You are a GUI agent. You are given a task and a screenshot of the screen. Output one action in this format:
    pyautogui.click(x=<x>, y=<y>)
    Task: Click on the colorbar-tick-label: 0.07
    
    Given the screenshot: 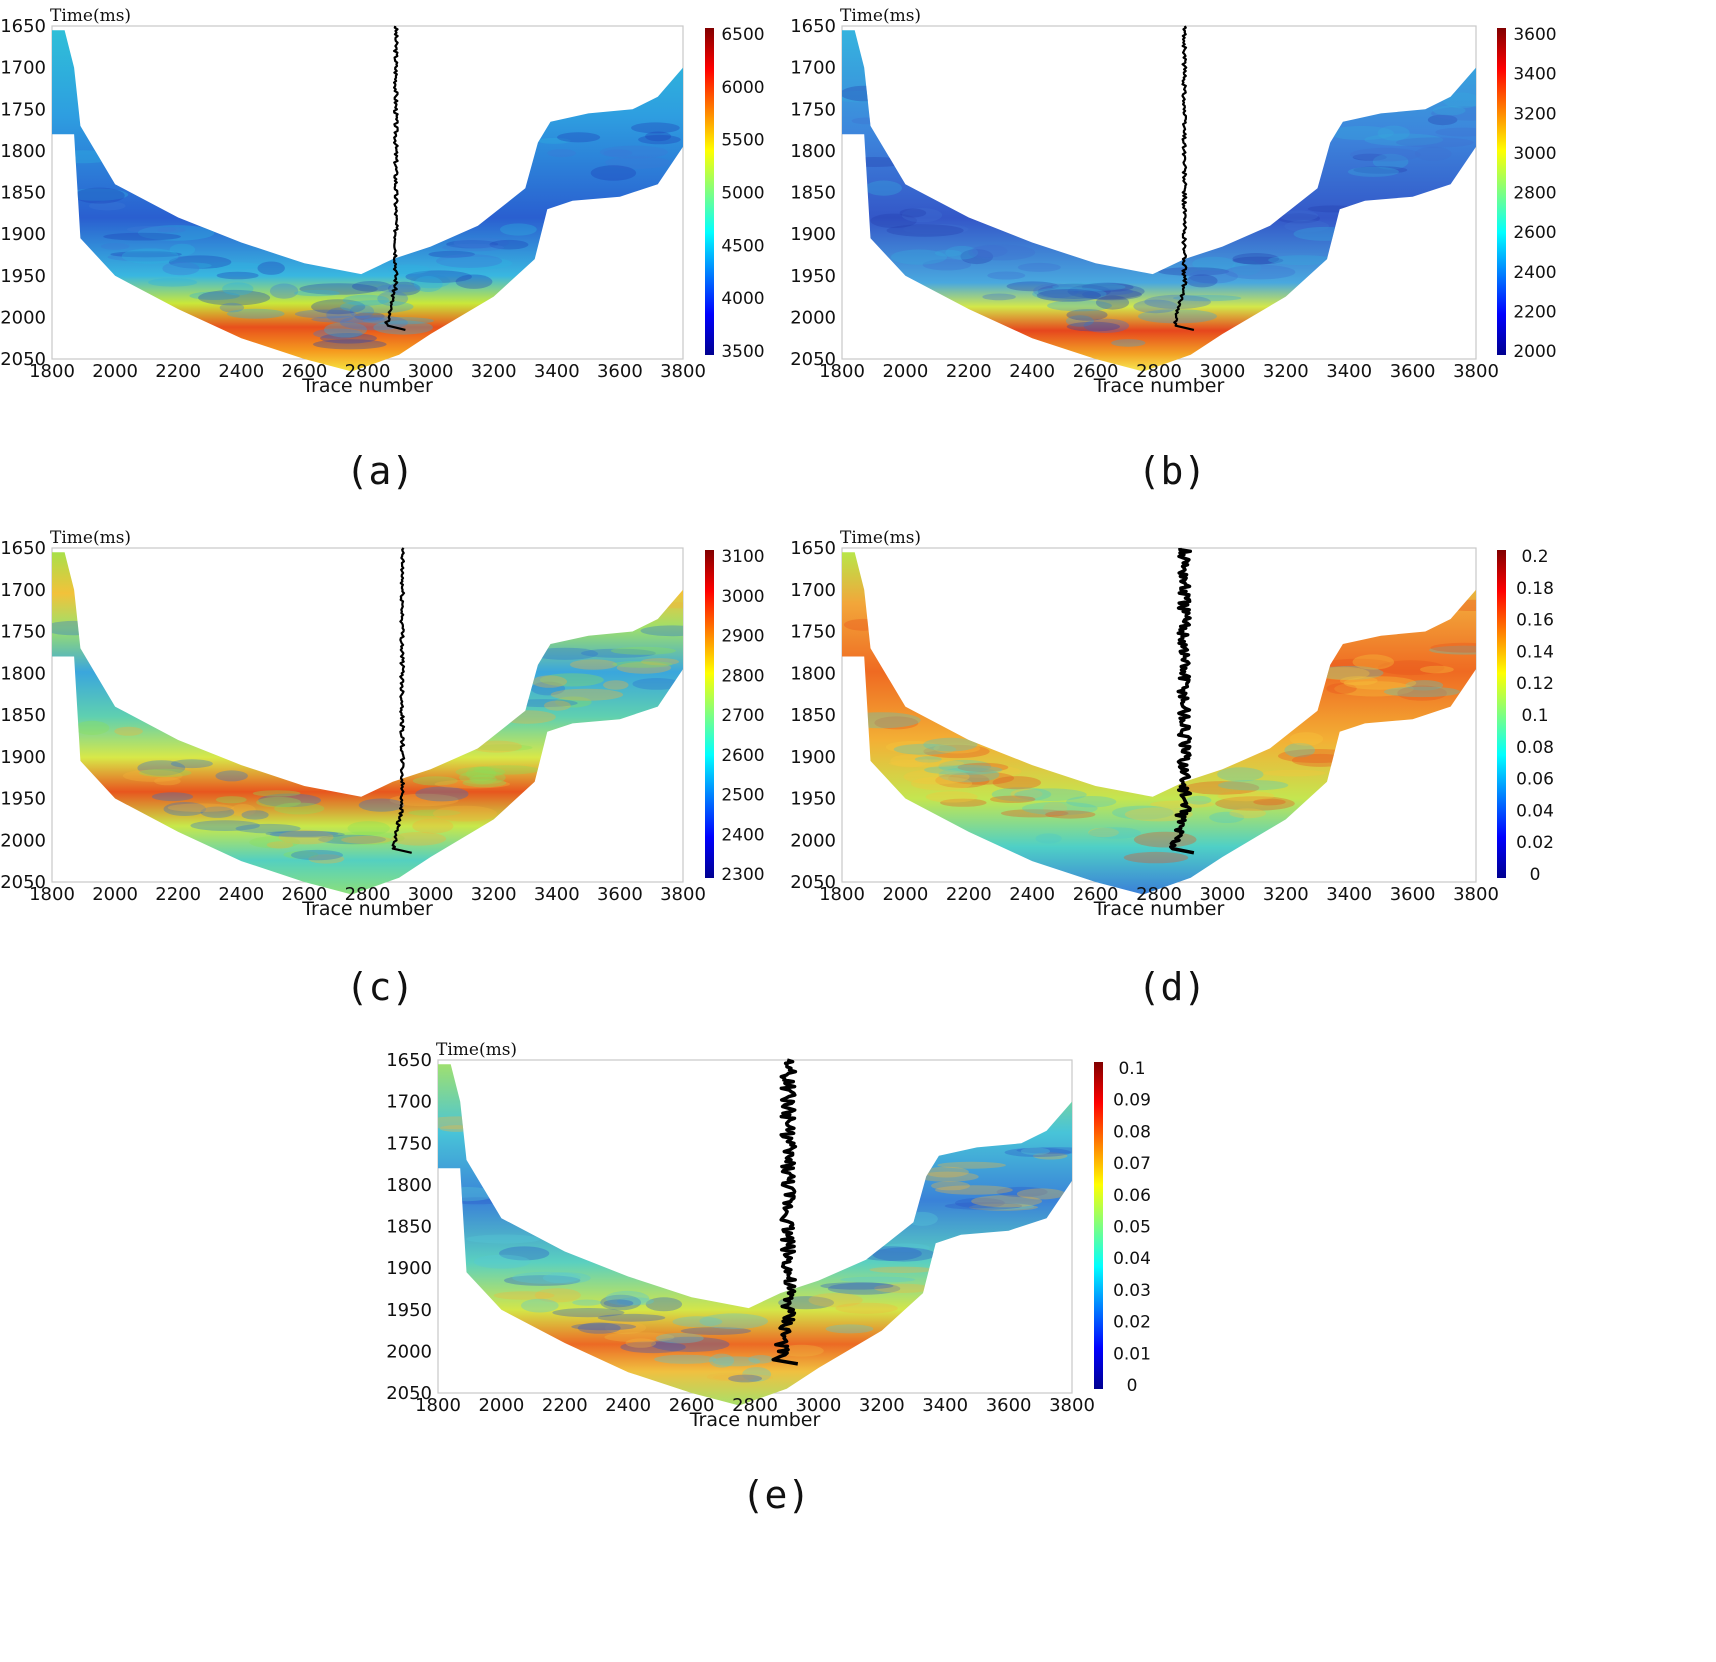 What is the action you would take?
    pyautogui.click(x=1132, y=1164)
    